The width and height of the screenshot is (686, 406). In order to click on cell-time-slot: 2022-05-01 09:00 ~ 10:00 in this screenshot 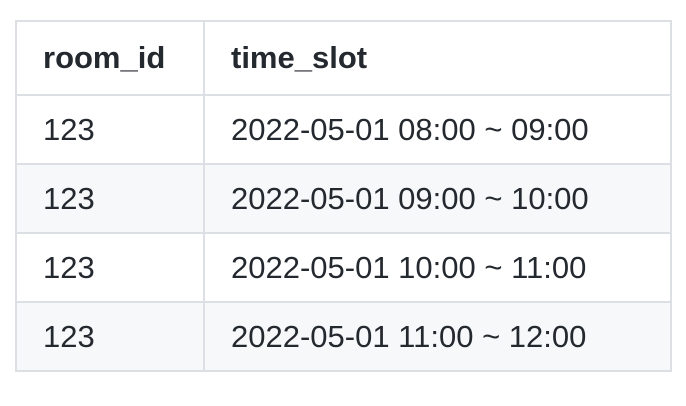, I will do `click(437, 198)`.